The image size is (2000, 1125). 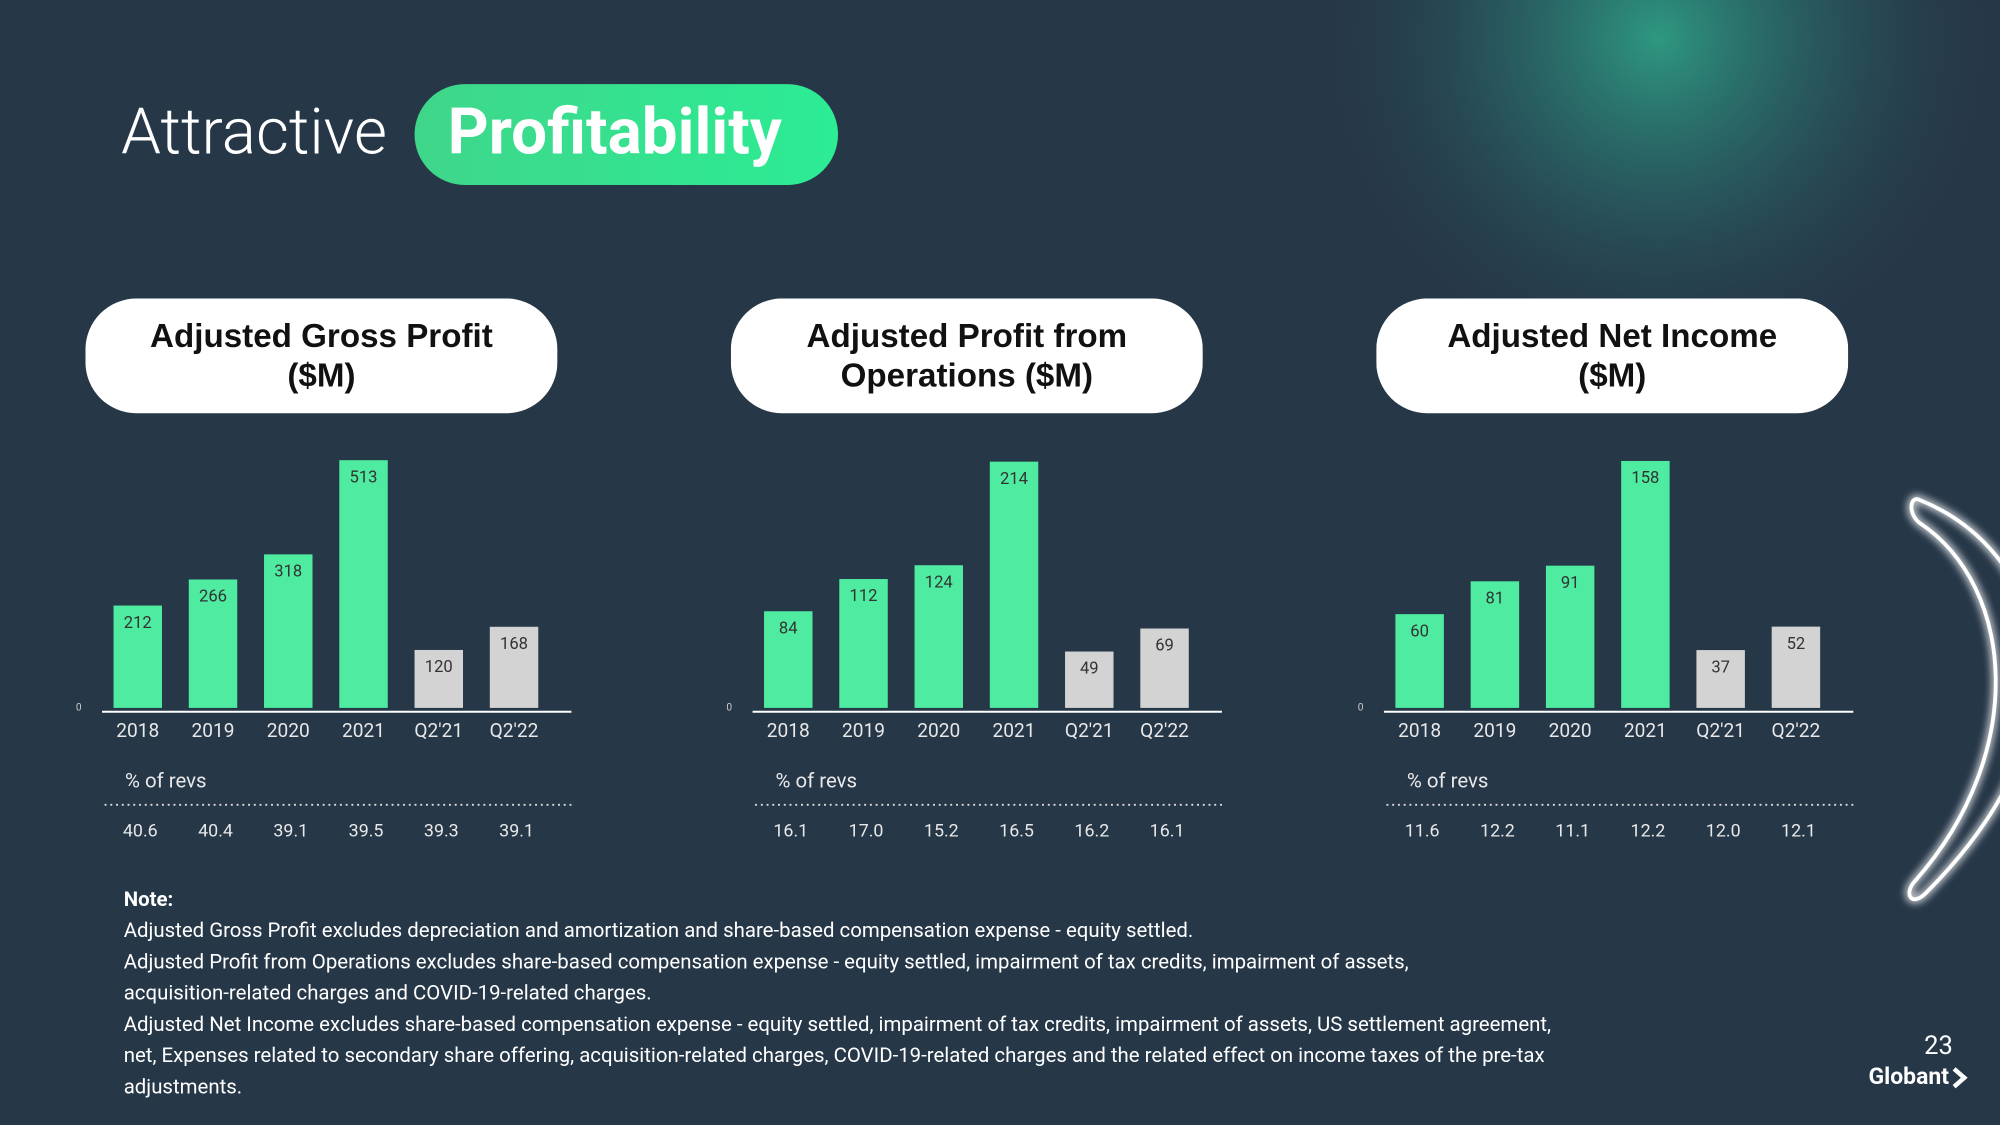 What do you see at coordinates (254, 131) in the screenshot?
I see `slide-title: Attractive` at bounding box center [254, 131].